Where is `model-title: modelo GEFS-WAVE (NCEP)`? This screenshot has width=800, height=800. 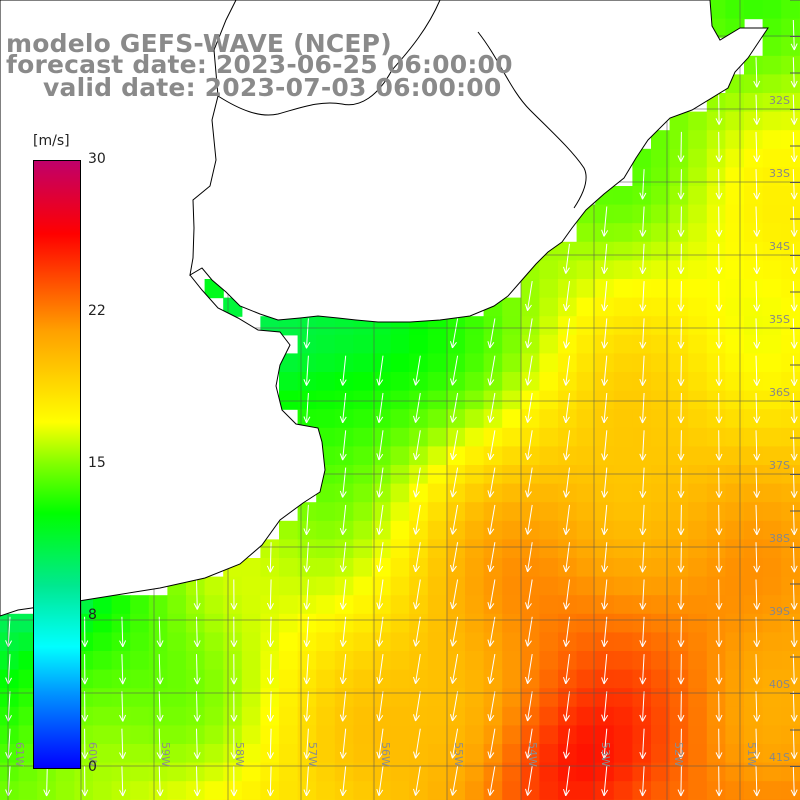
model-title: modelo GEFS-WAVE (NCEP) is located at coordinates (199, 43).